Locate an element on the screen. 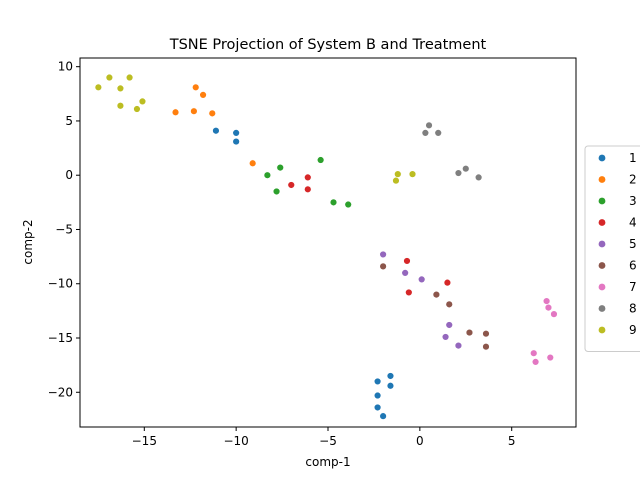 The image size is (640, 480). legend-label: 2 is located at coordinates (633, 180).